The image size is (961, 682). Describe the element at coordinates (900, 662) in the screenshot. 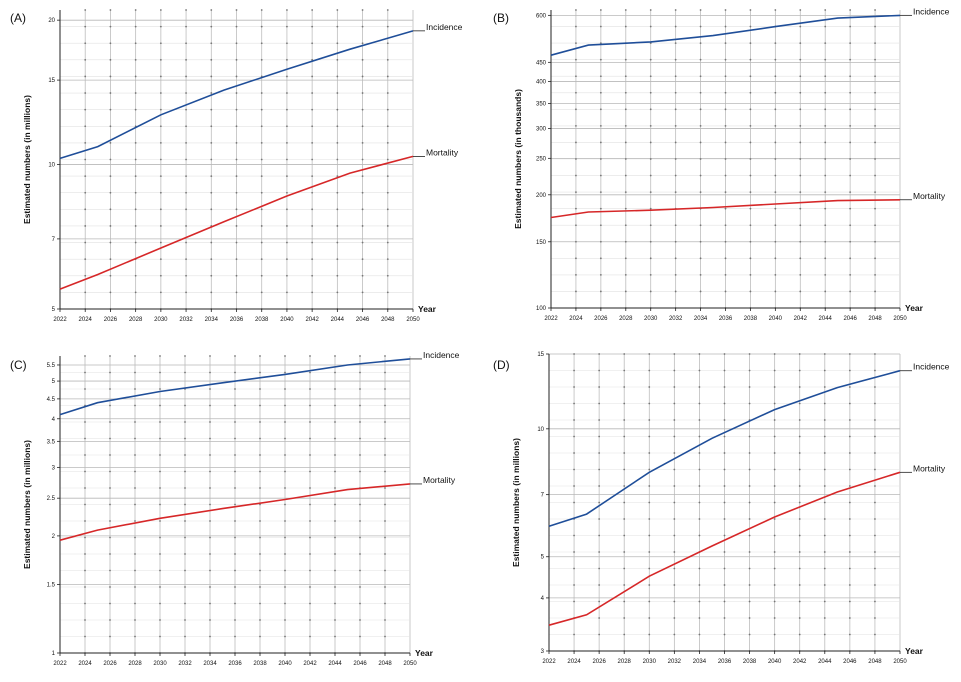

I see `x-tick-label: 2050` at that location.